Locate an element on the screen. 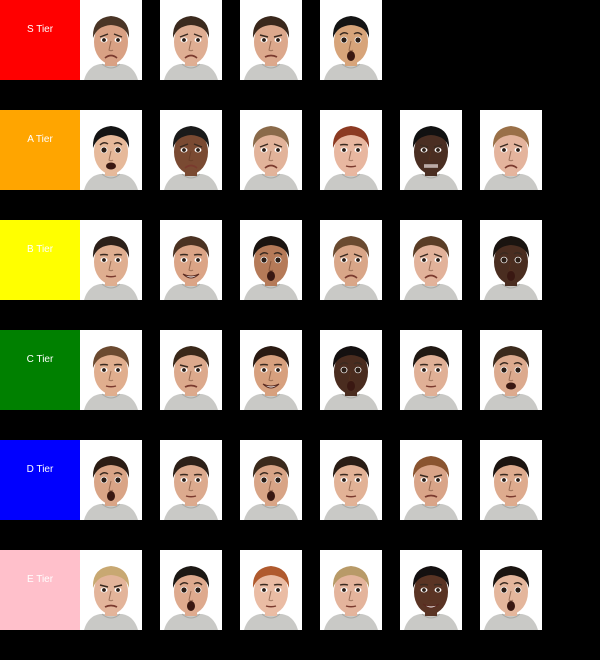  tier-label: E Tier is located at coordinates (40, 590).